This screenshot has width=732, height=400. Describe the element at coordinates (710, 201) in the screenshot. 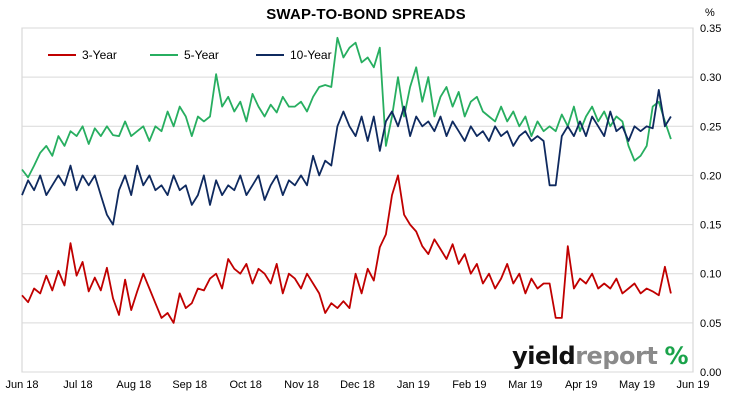

I see `y-axis-ticks: 0.00 0.05 0.10 0.15 0.20 0.25 0.30 0.35` at that location.